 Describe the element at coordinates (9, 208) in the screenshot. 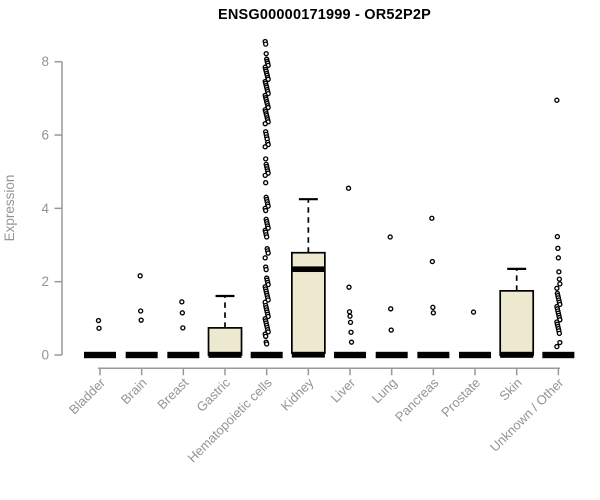

I see `y-axis-label: Expression` at that location.